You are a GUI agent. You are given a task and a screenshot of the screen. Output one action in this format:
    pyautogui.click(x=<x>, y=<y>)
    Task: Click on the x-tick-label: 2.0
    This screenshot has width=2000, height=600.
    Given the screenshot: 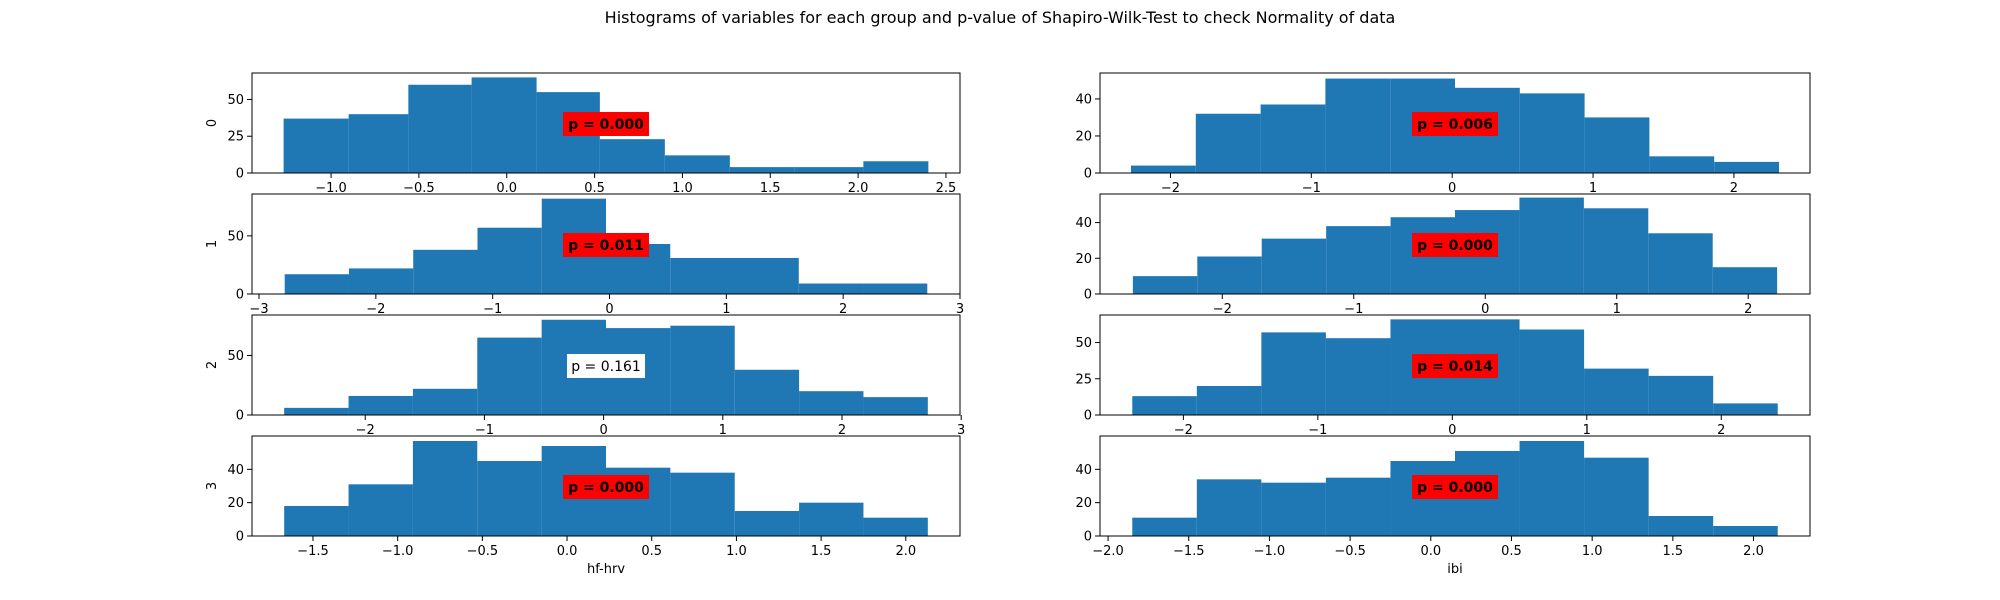 What is the action you would take?
    pyautogui.click(x=1753, y=551)
    